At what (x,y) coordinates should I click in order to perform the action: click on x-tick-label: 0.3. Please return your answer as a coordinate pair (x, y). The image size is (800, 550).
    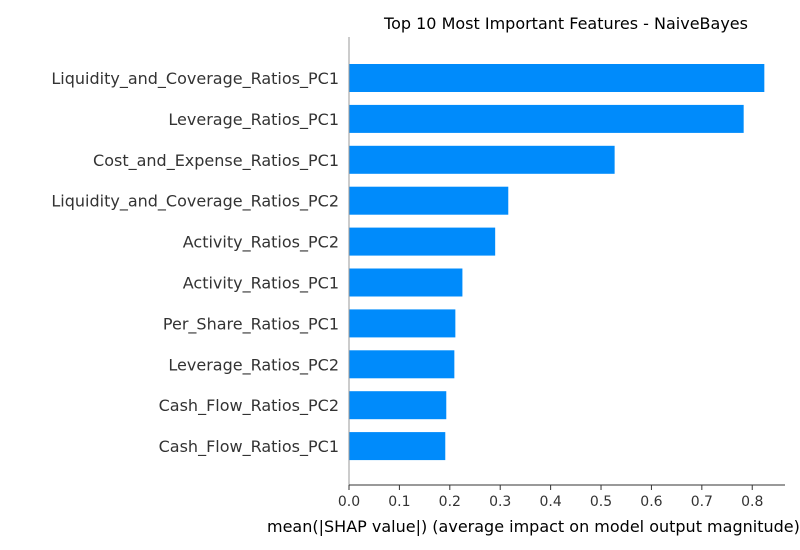
    Looking at the image, I should click on (500, 502).